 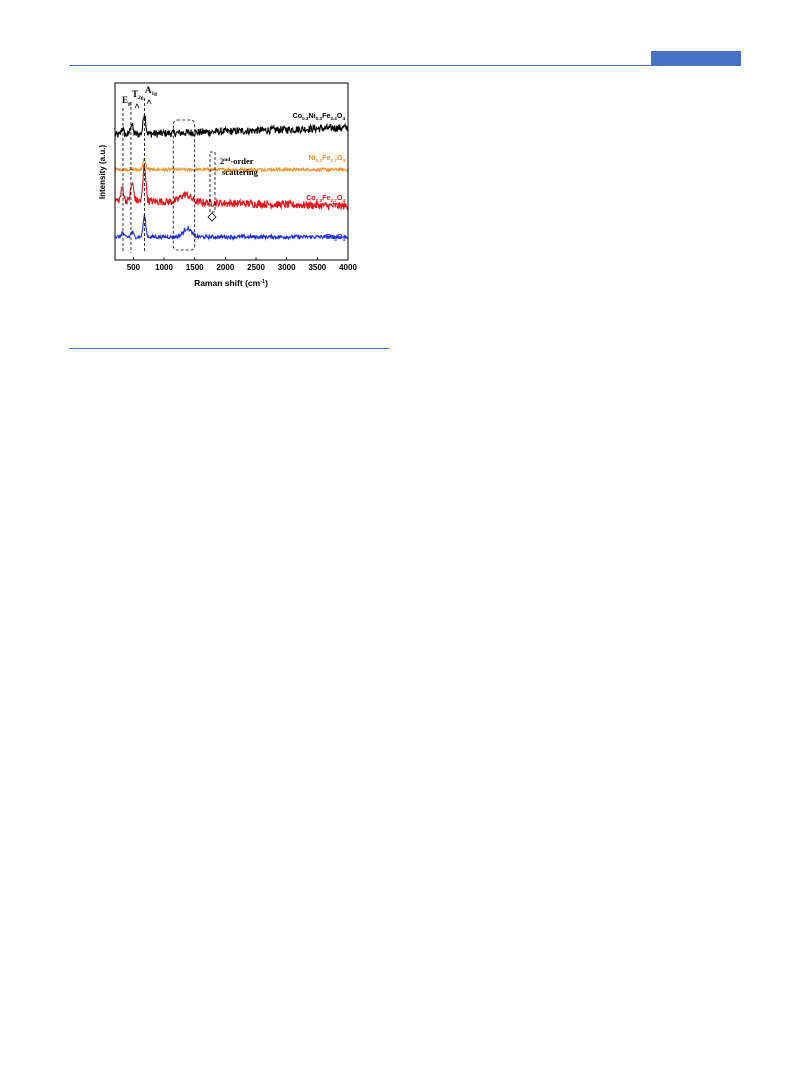 I want to click on second-order-region, so click(x=184, y=185).